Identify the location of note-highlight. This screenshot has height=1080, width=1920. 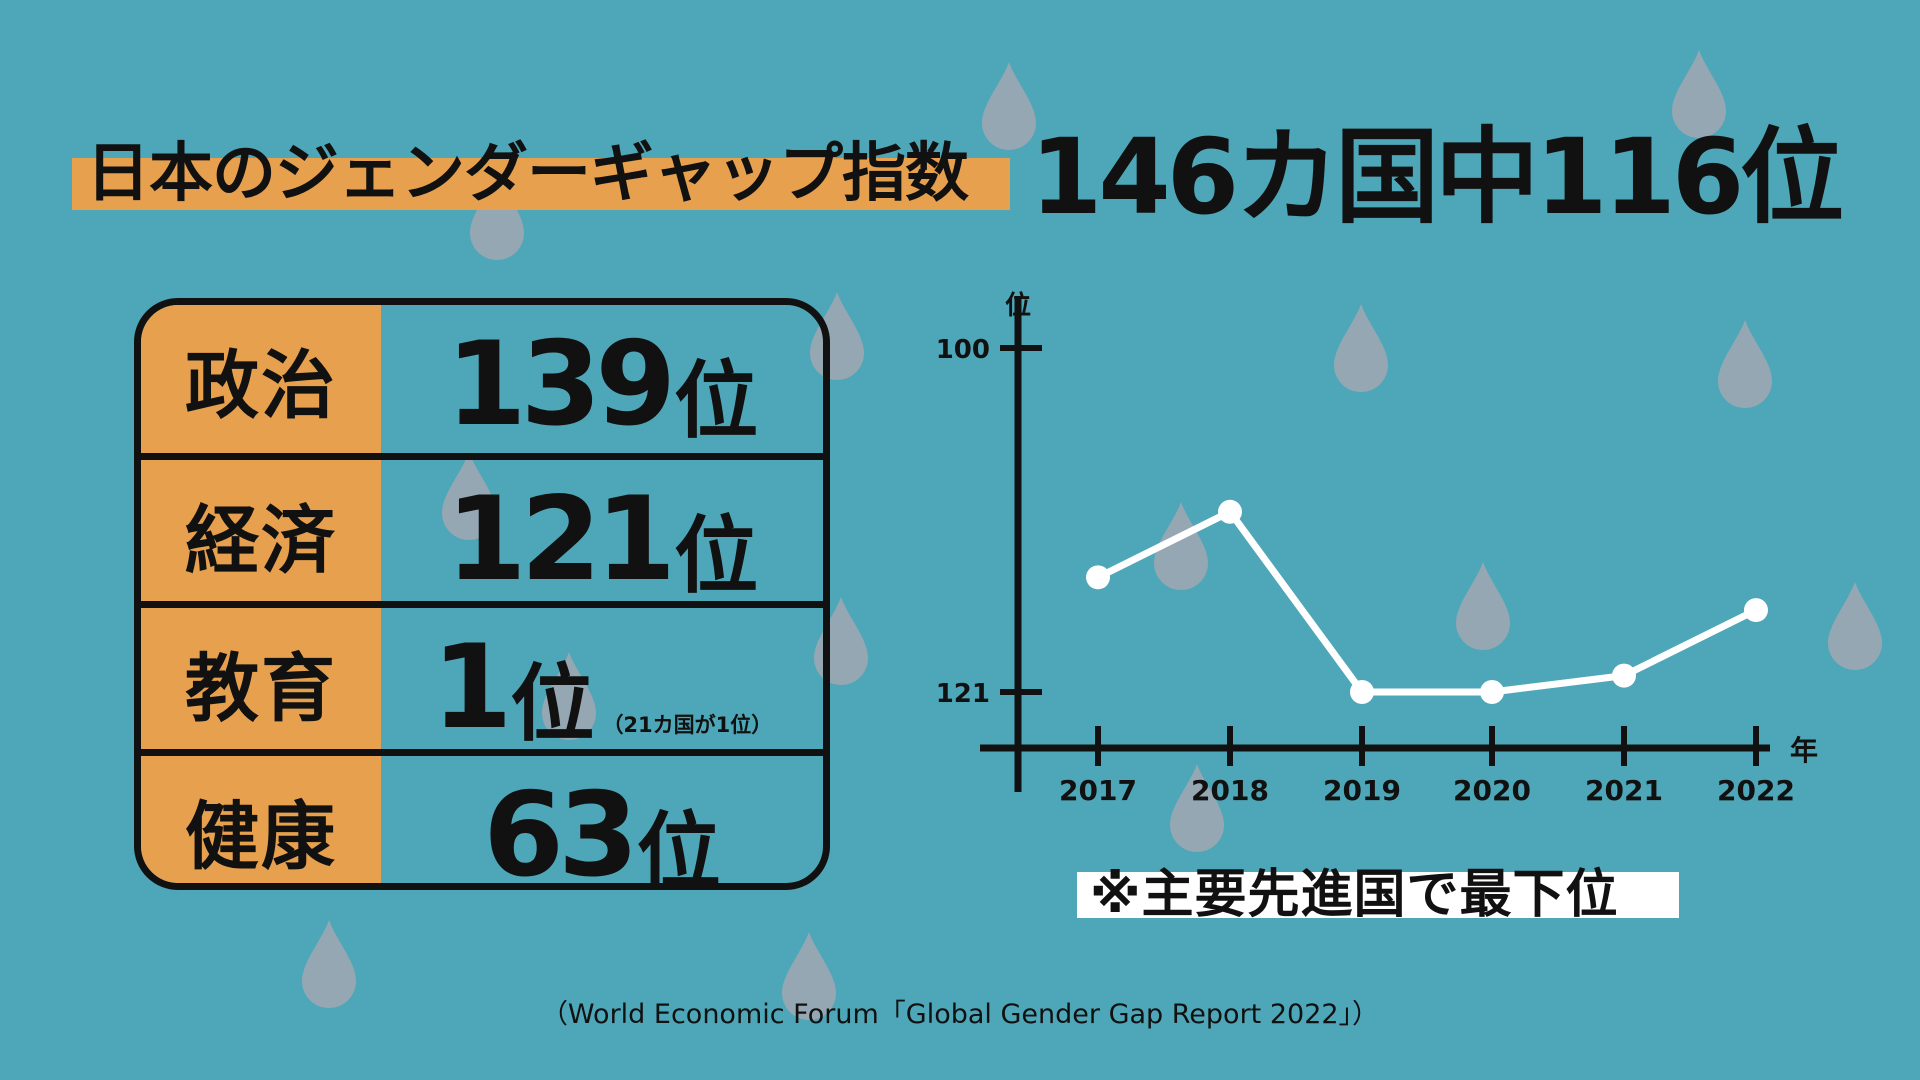
(1378, 895).